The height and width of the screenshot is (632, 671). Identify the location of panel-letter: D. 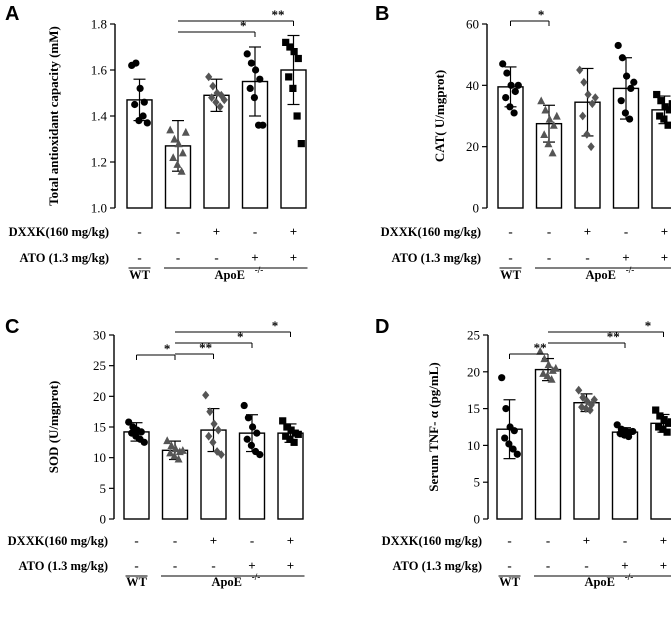
(382, 327).